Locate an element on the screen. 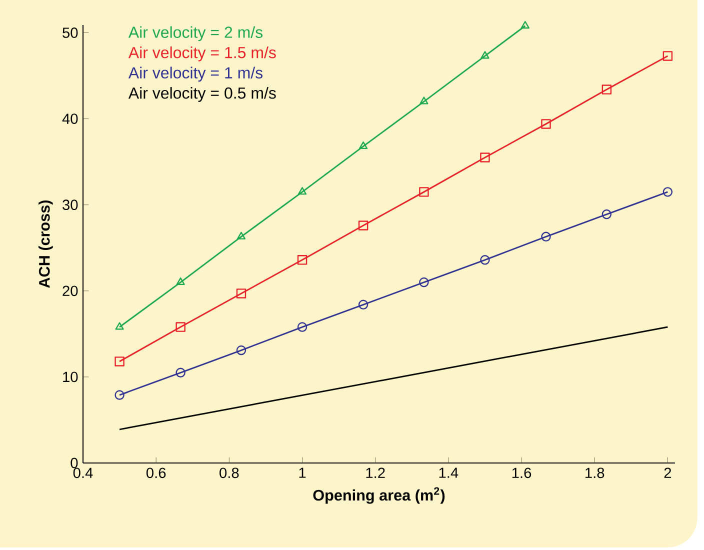  y-tick-label: 0 is located at coordinates (74, 463).